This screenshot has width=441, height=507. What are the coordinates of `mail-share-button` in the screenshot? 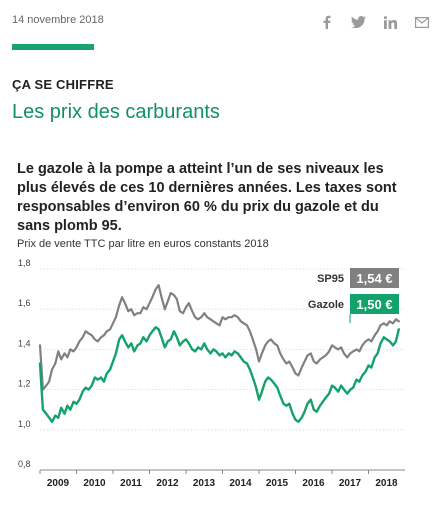 It's located at (422, 22).